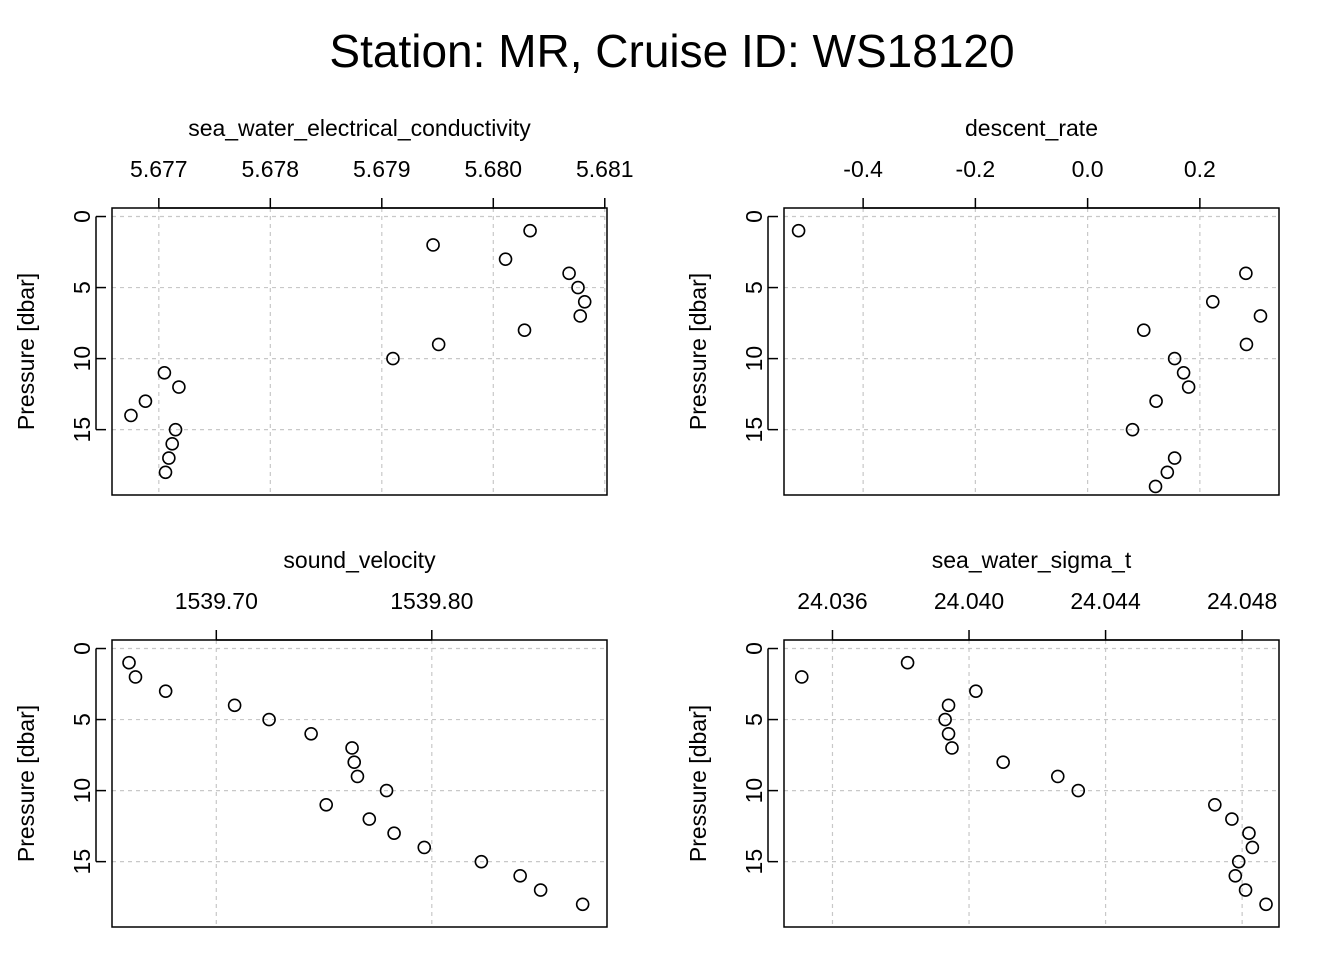 The width and height of the screenshot is (1344, 960). Describe the element at coordinates (216, 601) in the screenshot. I see `x-tick-label: 1539.70` at that location.